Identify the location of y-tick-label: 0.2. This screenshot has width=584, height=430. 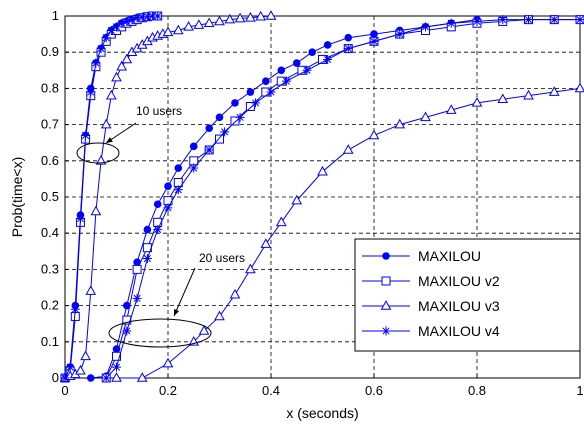
(50, 305).